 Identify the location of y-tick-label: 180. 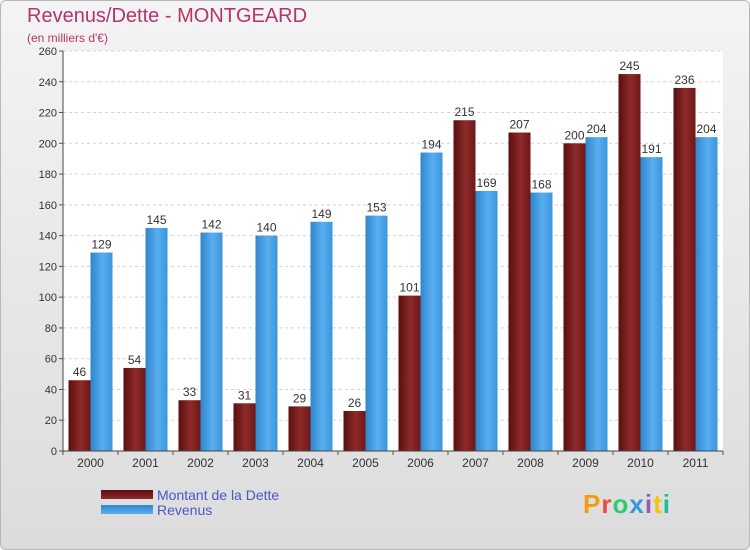
(48, 175).